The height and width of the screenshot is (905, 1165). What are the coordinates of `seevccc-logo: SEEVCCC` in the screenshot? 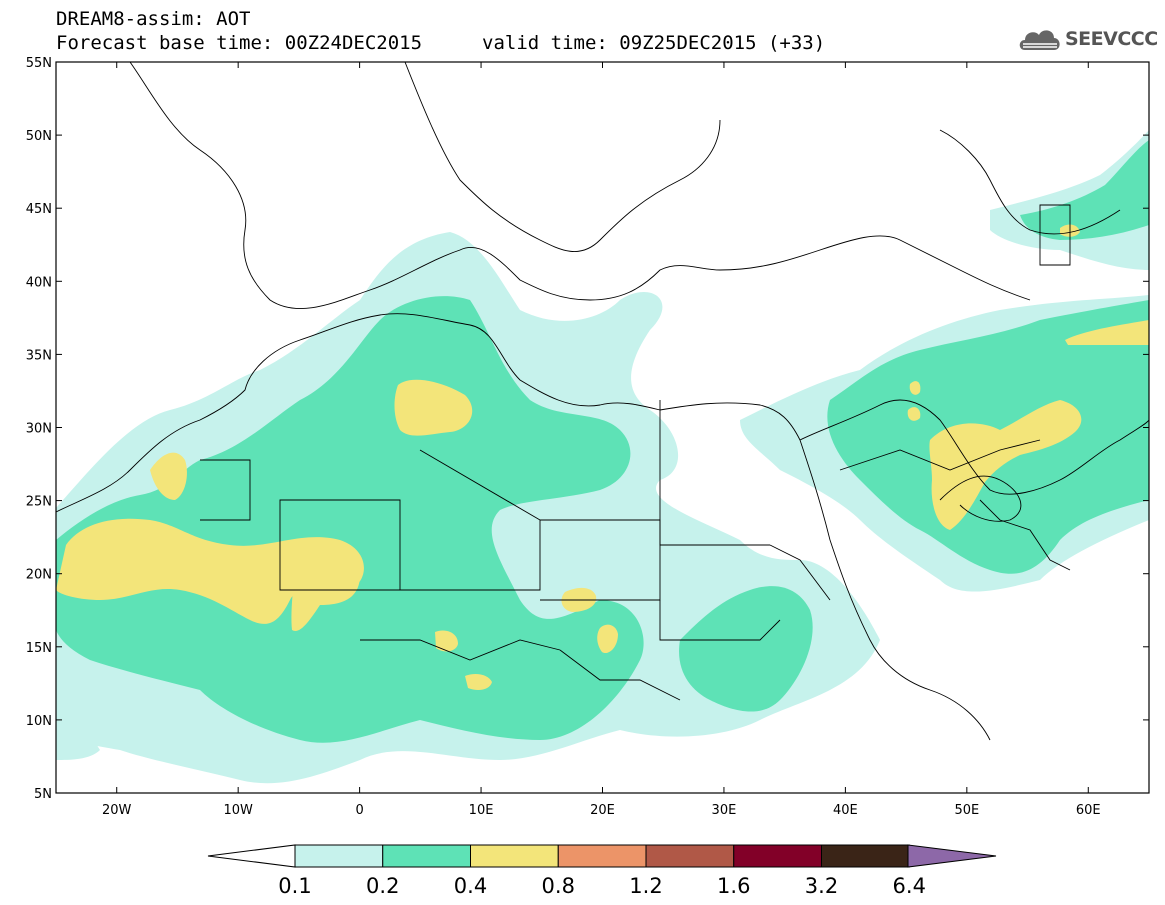 It's located at (1087, 40).